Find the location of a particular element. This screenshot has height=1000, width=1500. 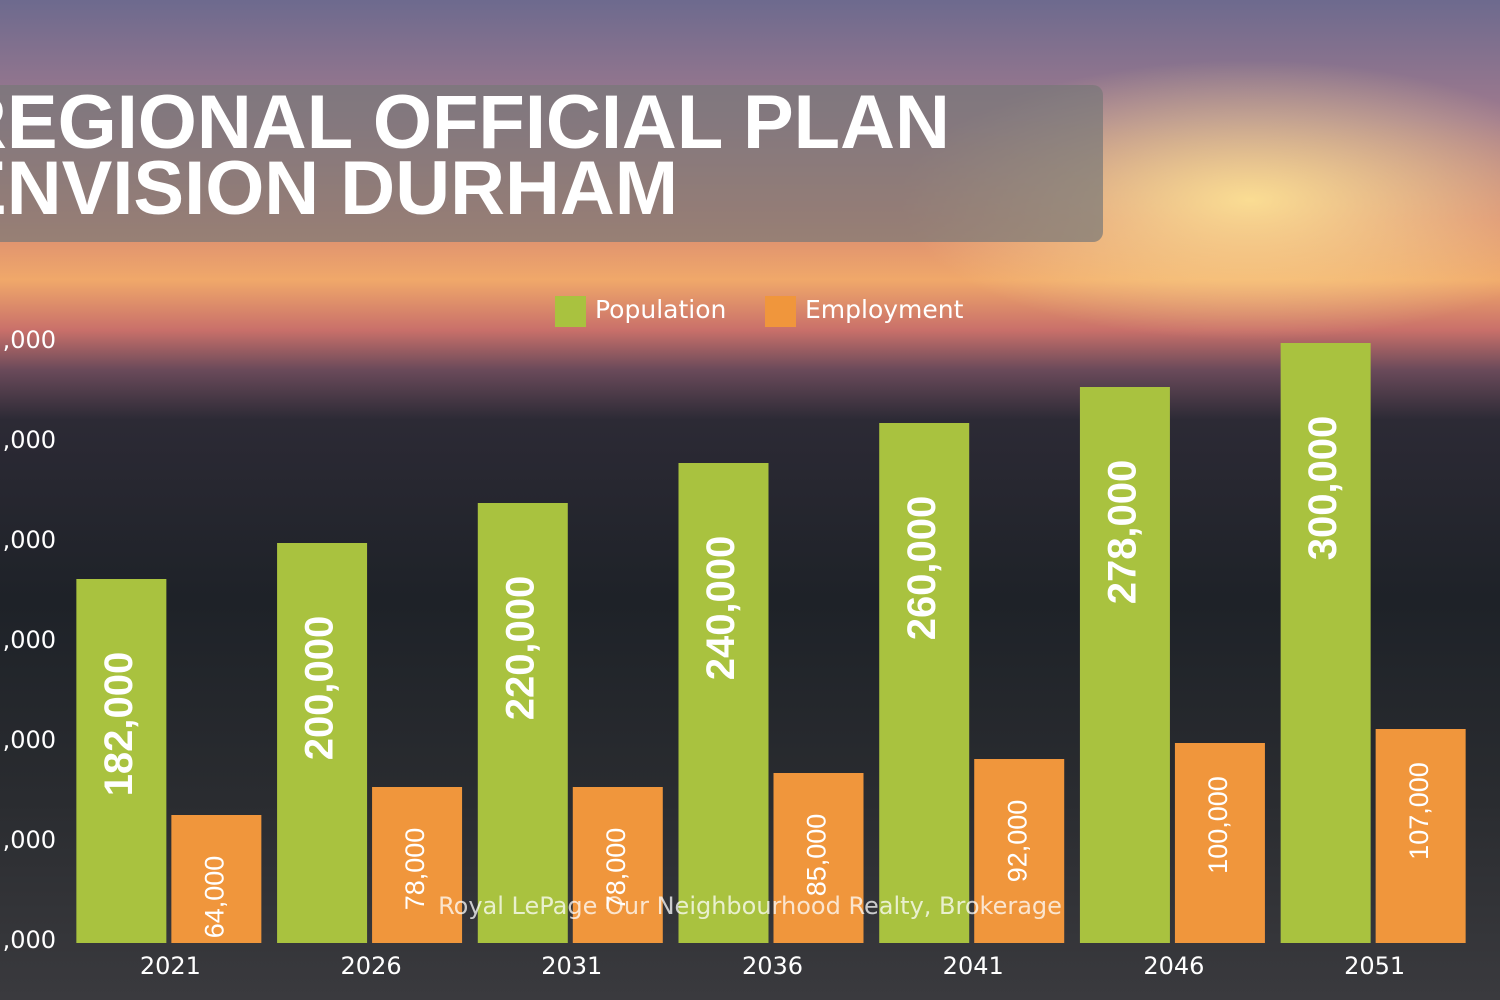

legend-label: Employment is located at coordinates (884, 309).